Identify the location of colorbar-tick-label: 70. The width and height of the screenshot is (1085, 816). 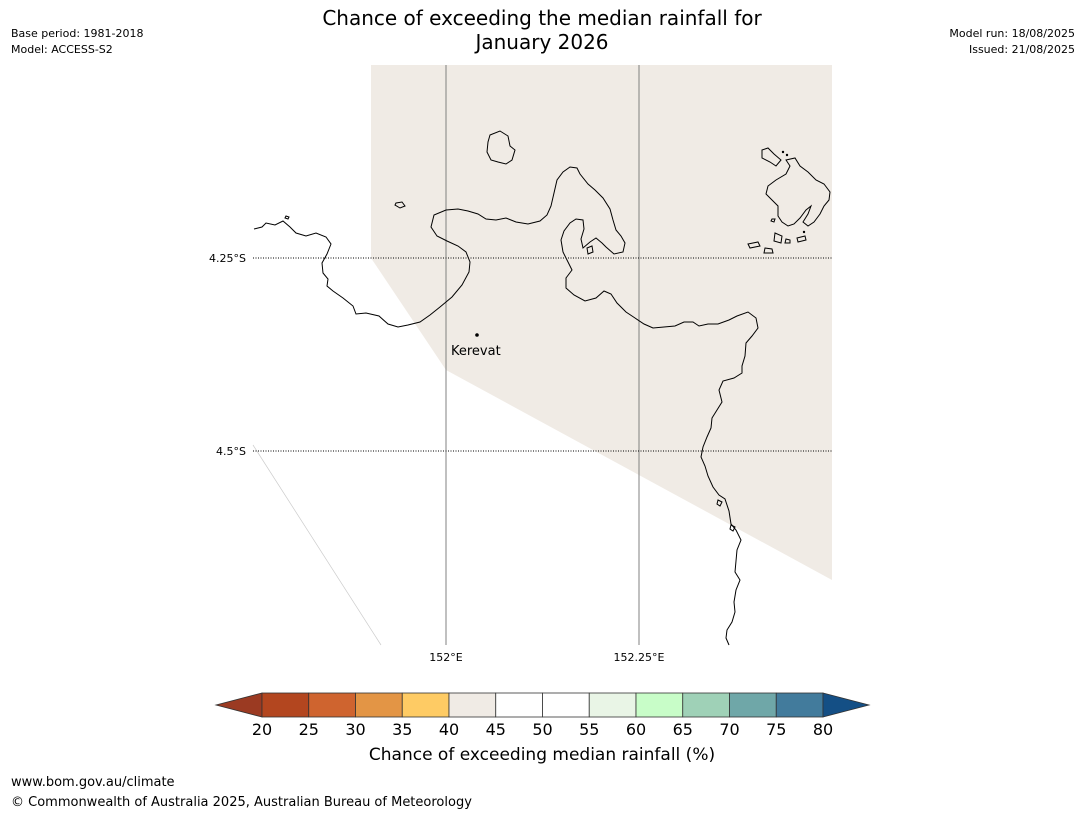
(729, 729).